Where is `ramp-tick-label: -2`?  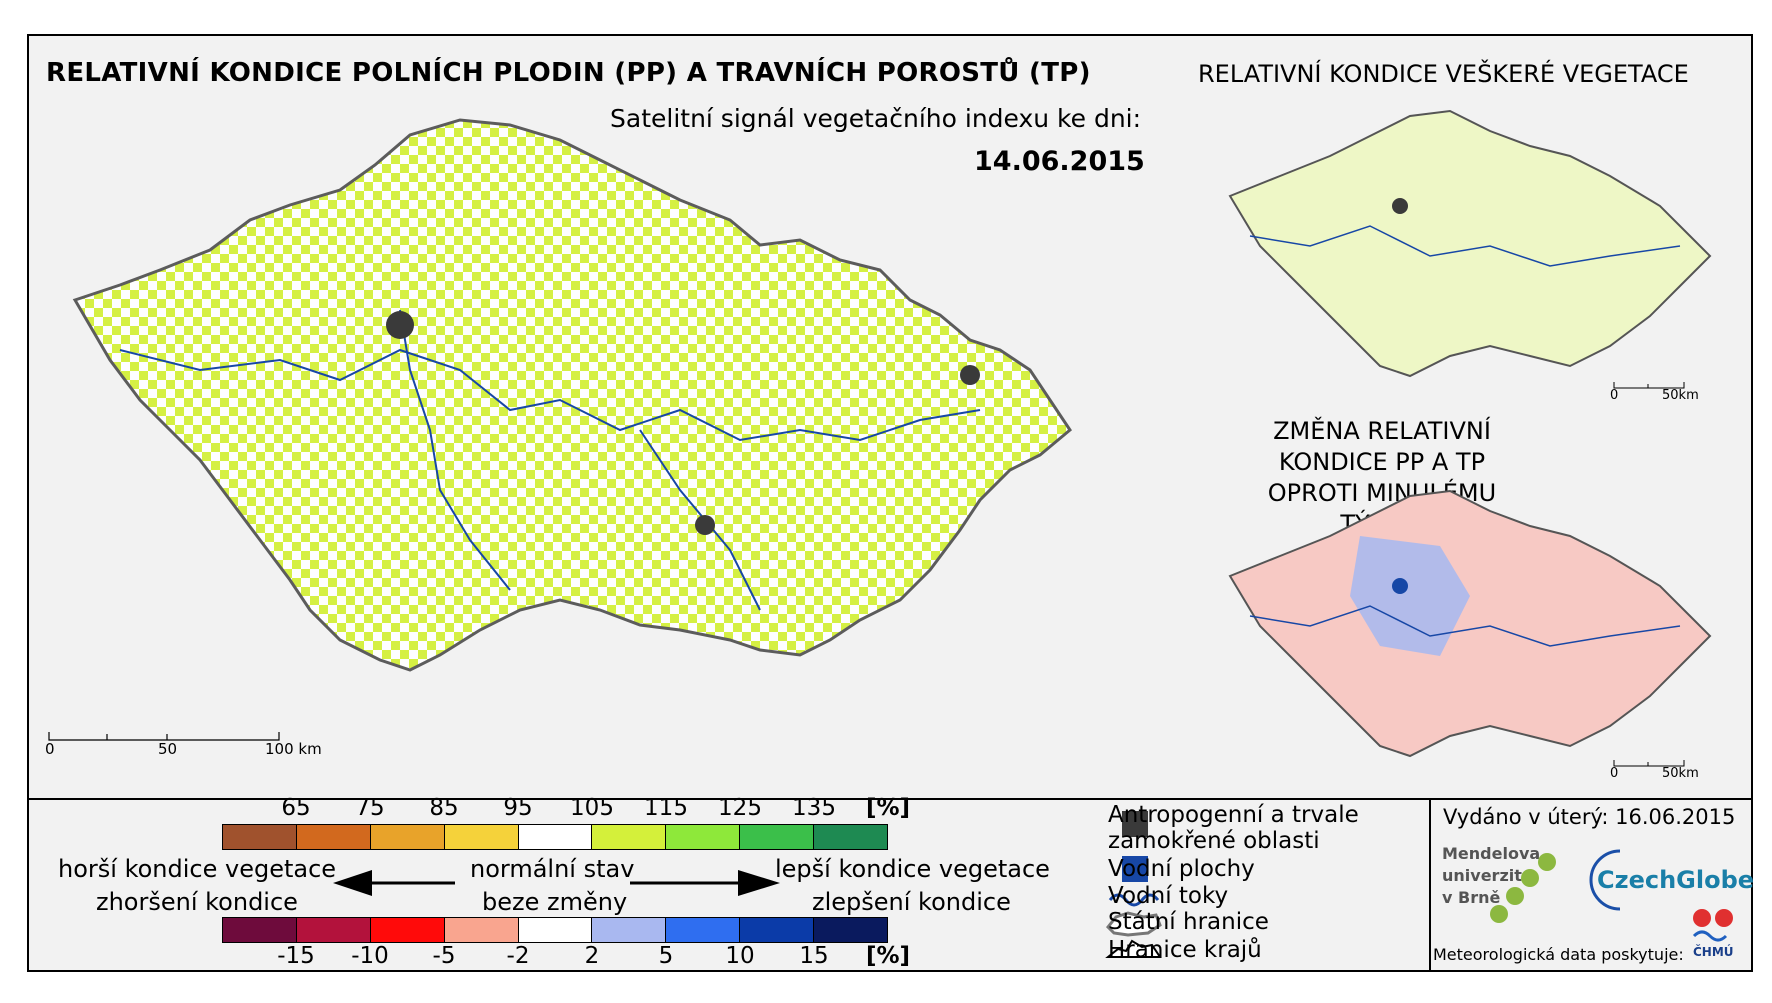 ramp-tick-label: -2 is located at coordinates (518, 956).